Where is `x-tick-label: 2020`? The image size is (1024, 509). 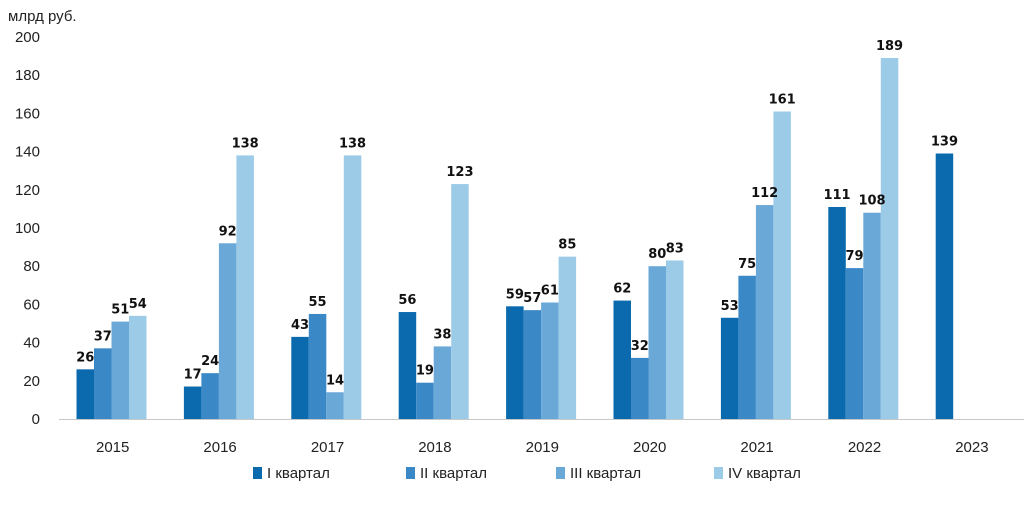
x-tick-label: 2020 is located at coordinates (649, 447).